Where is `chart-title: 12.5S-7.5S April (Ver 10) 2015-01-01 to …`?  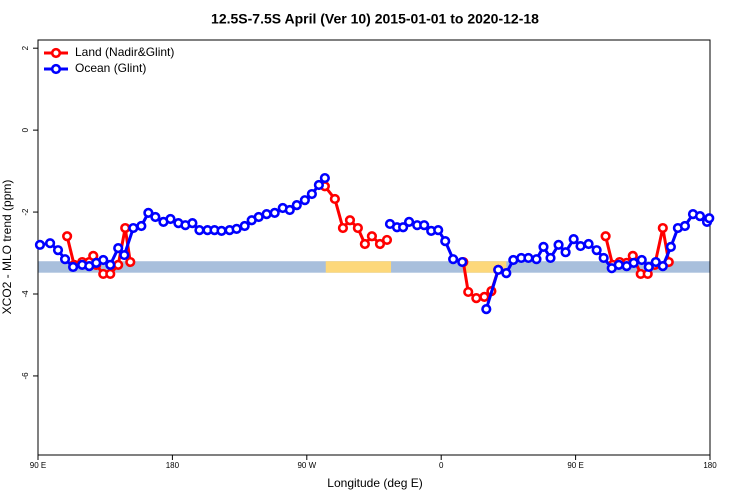
chart-title: 12.5S-7.5S April (Ver 10) 2015-01-01 to … is located at coordinates (375, 19).